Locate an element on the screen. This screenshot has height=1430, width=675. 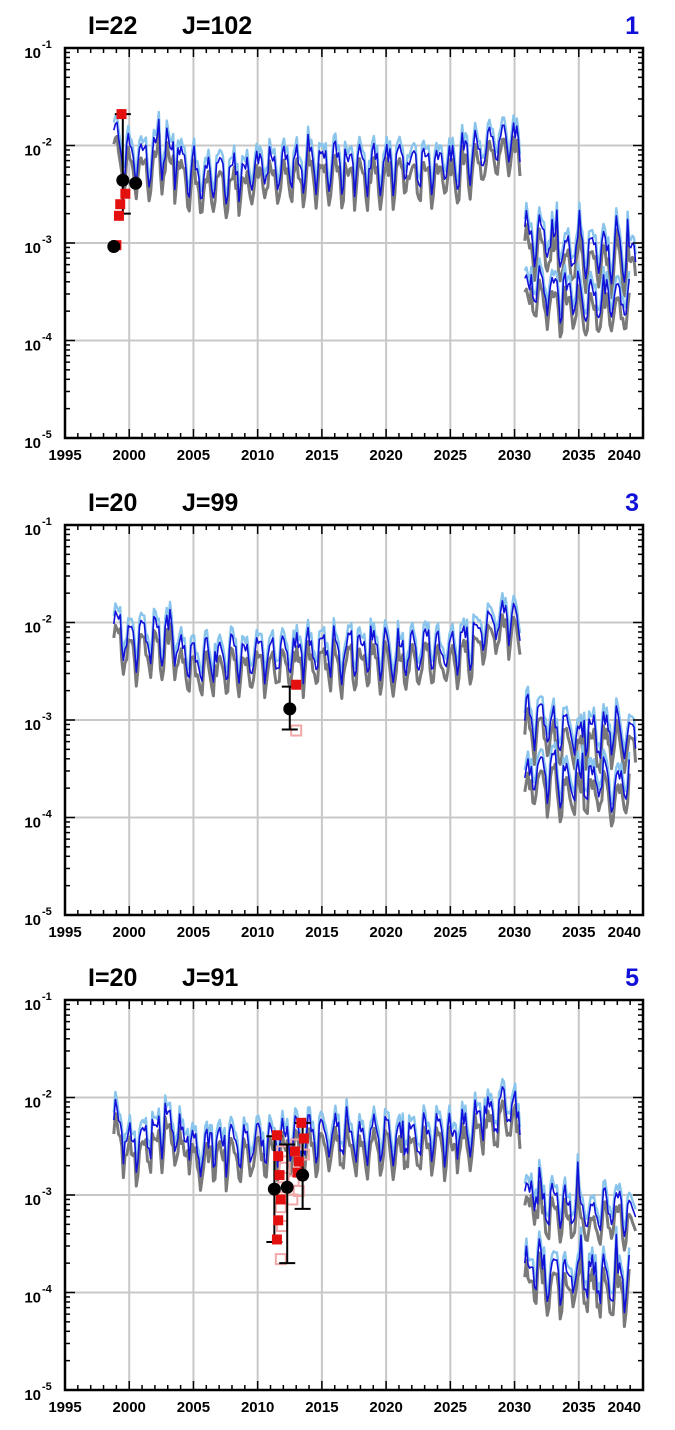
panel-title-i: I=22 is located at coordinates (112, 26).